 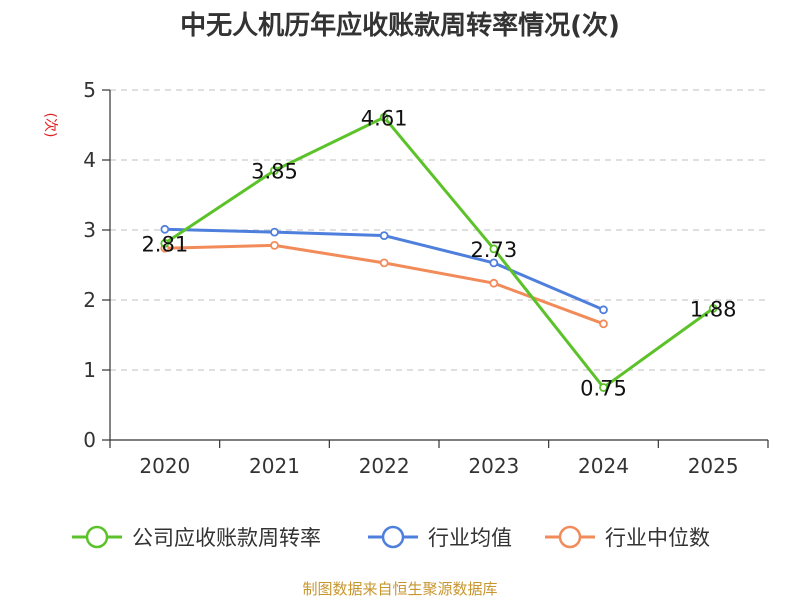 What do you see at coordinates (470, 538) in the screenshot?
I see `legend-label: 行业均值` at bounding box center [470, 538].